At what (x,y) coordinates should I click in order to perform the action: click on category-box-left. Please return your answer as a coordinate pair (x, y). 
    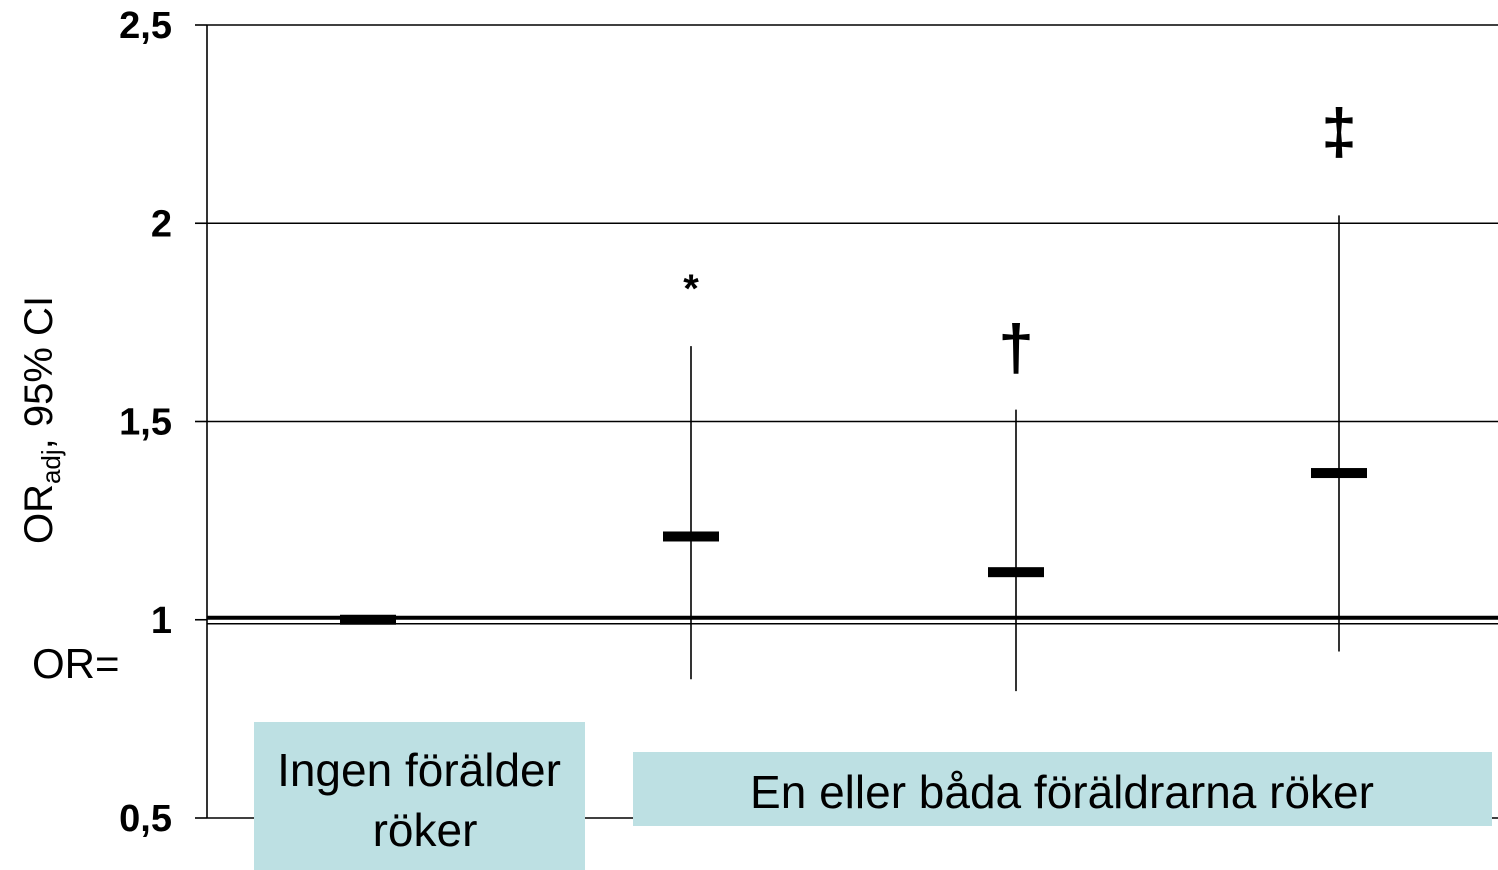
    Looking at the image, I should click on (419, 796).